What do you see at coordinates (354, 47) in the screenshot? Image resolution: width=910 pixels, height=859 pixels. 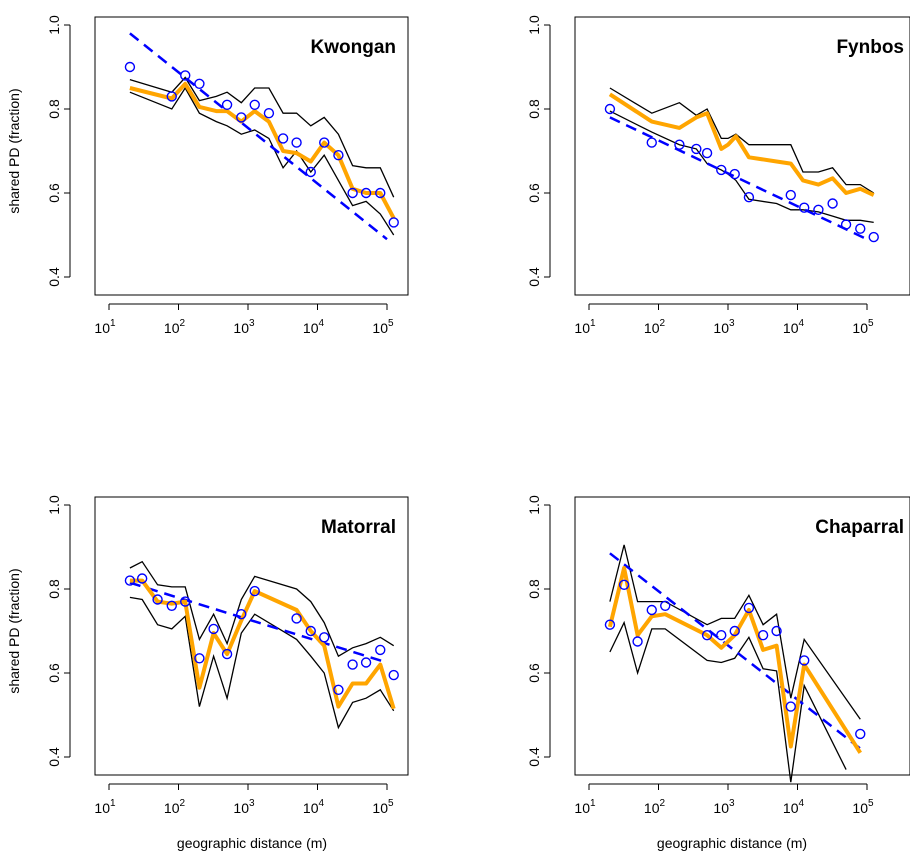 I see `panel-title: Kwongan` at bounding box center [354, 47].